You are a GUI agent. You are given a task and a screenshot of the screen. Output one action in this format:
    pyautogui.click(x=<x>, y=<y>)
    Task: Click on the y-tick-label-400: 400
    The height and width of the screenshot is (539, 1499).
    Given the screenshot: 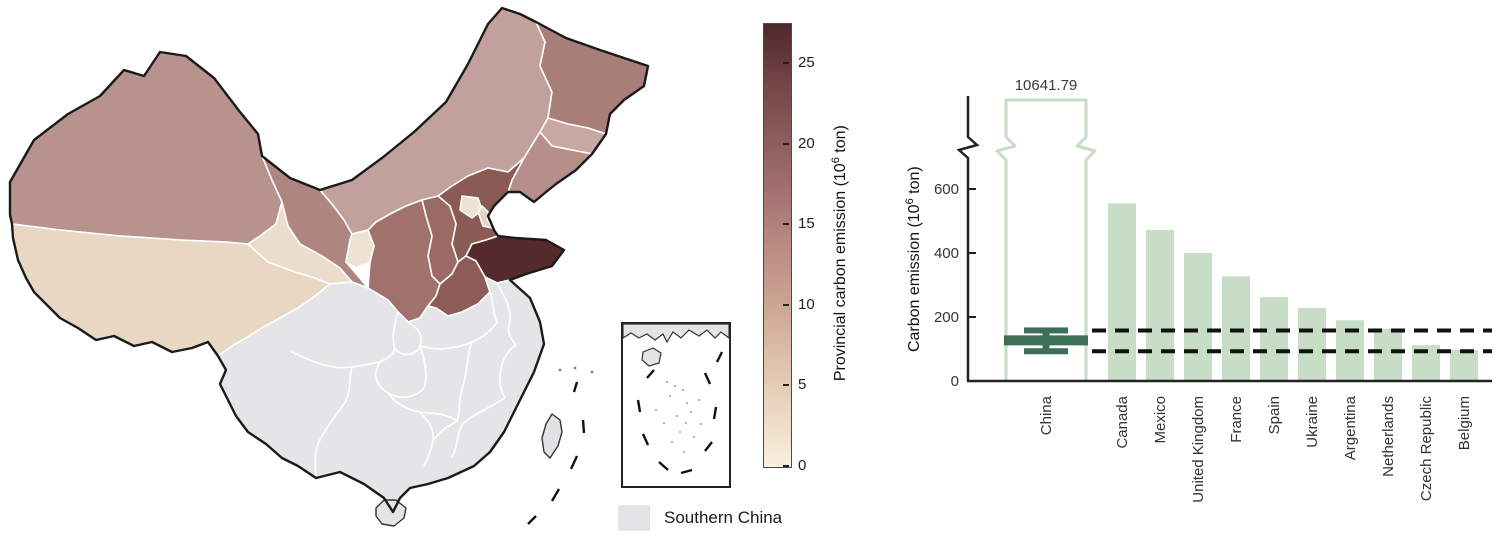 What is the action you would take?
    pyautogui.click(x=946, y=253)
    